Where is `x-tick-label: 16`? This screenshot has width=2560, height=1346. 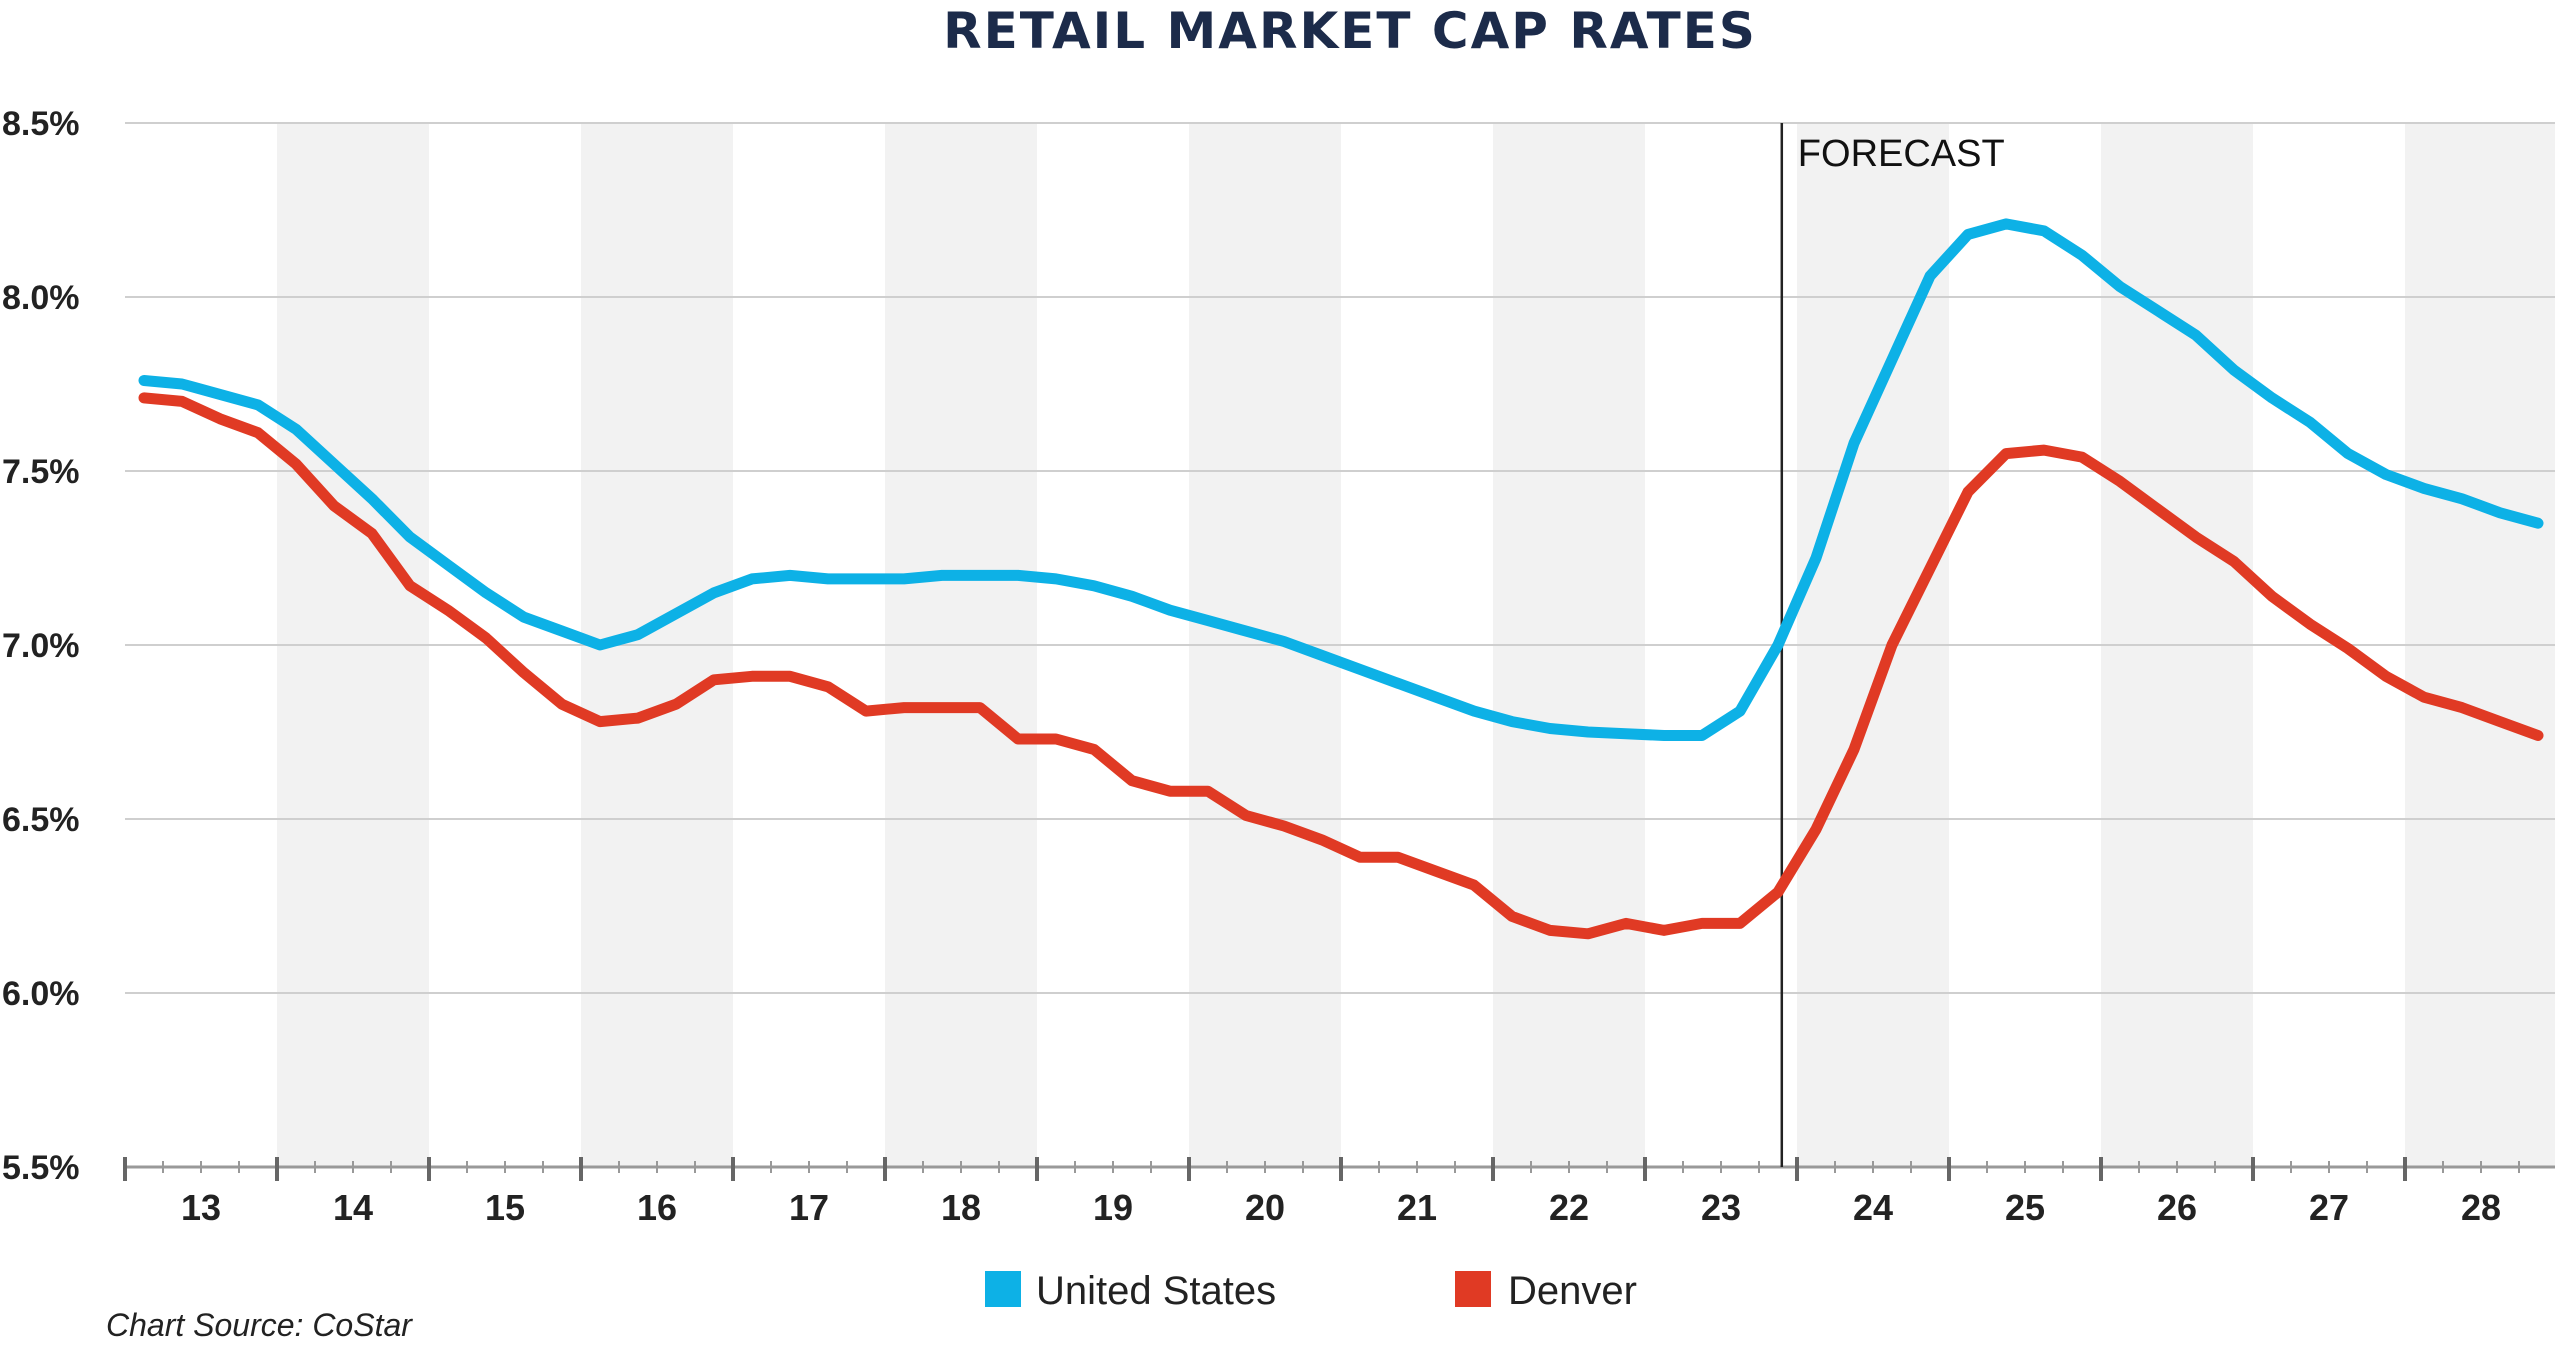 x-tick-label: 16 is located at coordinates (657, 1207).